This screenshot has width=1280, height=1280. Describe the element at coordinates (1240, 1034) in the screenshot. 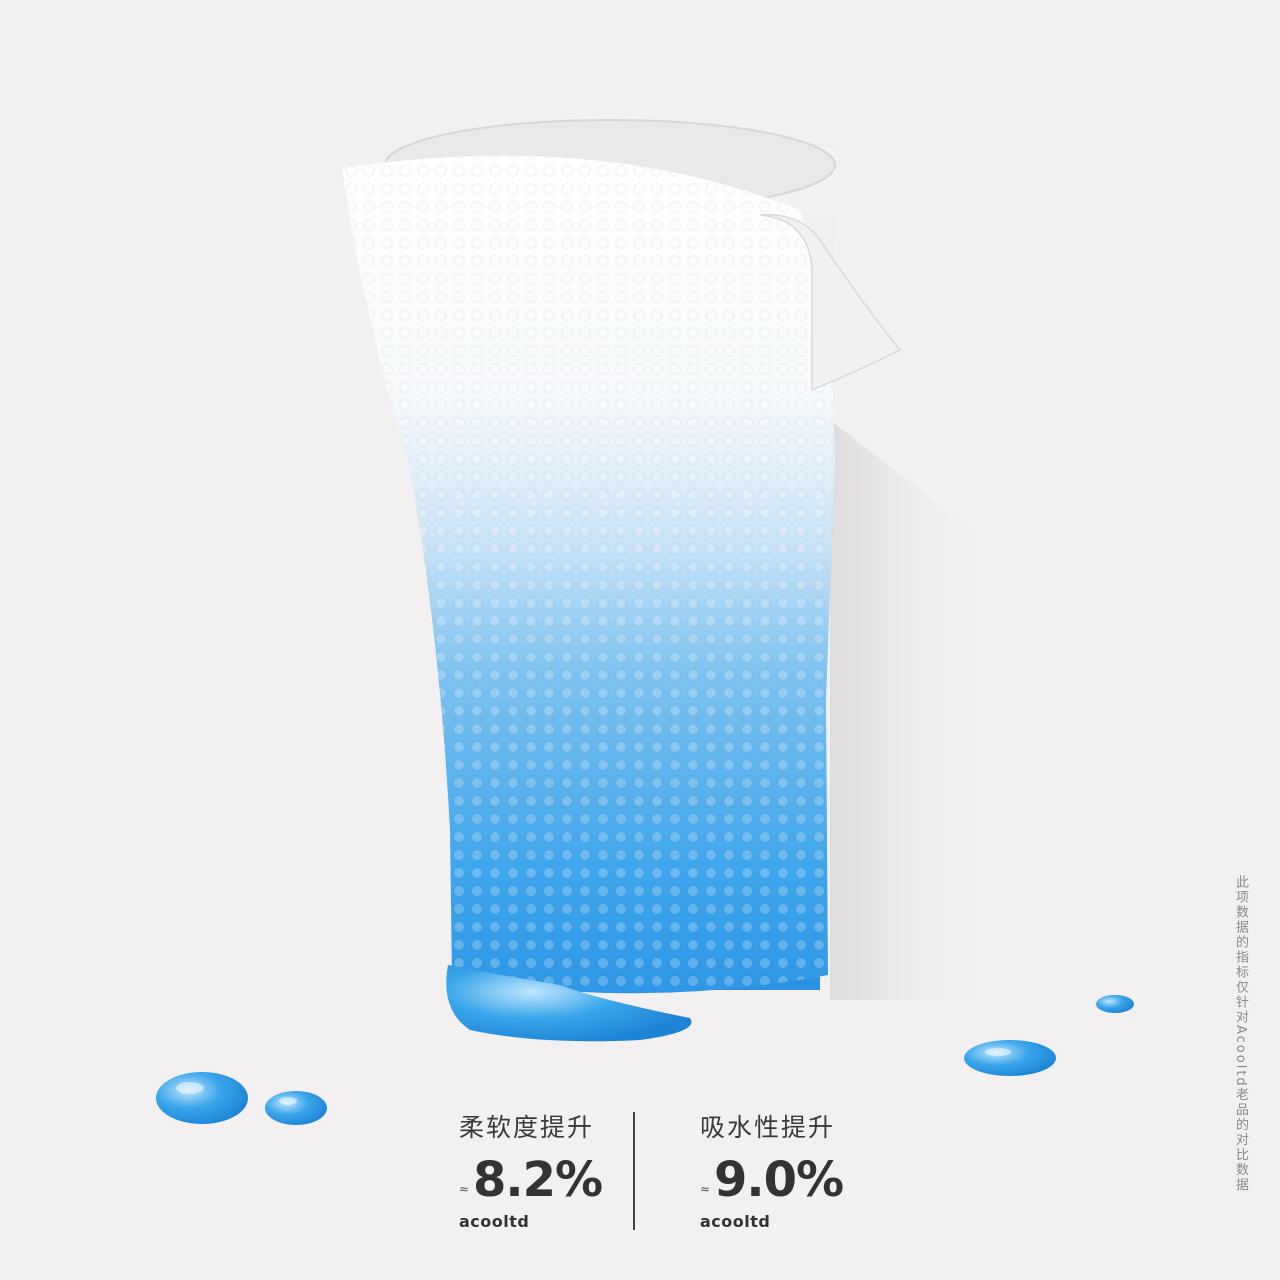

I see `disclaimer-text: 此项数据的指标仅针对Acooltd老品的对比数据` at that location.